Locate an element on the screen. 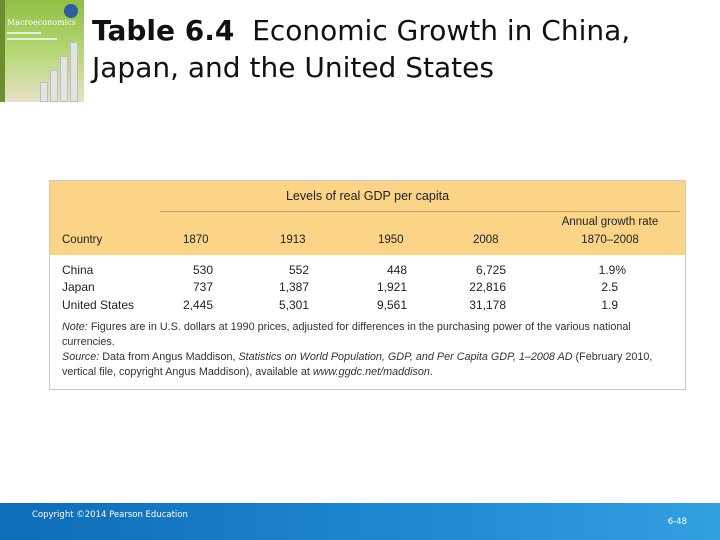  book-cover-title: Macroeconomics is located at coordinates (41, 22).